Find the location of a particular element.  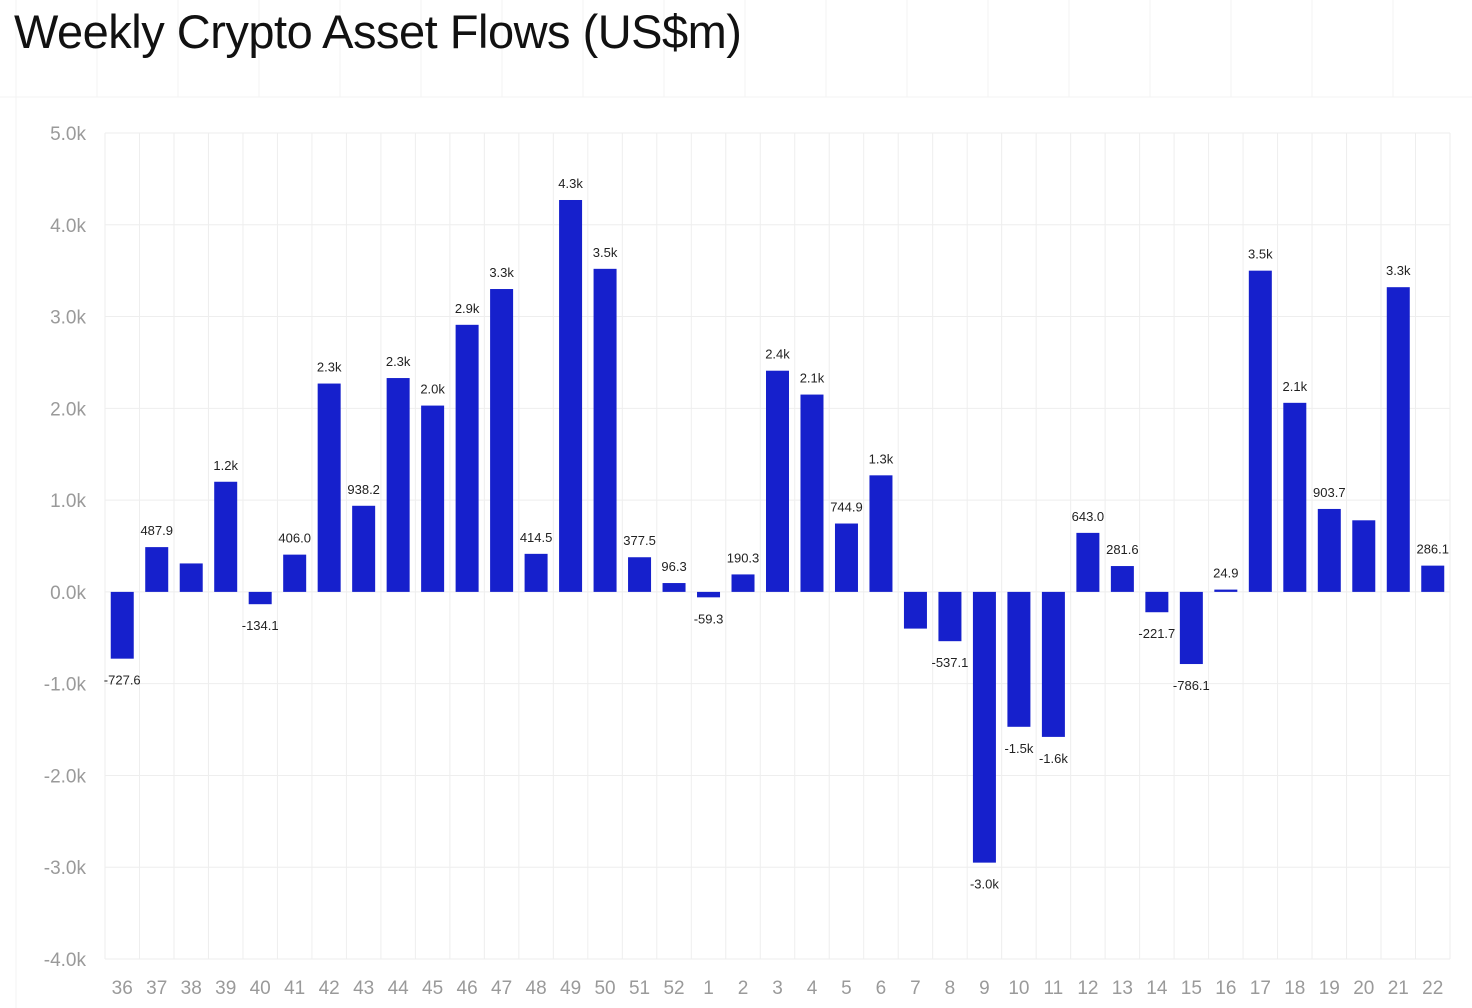

y-tick-label: 2.0k is located at coordinates (68, 409).